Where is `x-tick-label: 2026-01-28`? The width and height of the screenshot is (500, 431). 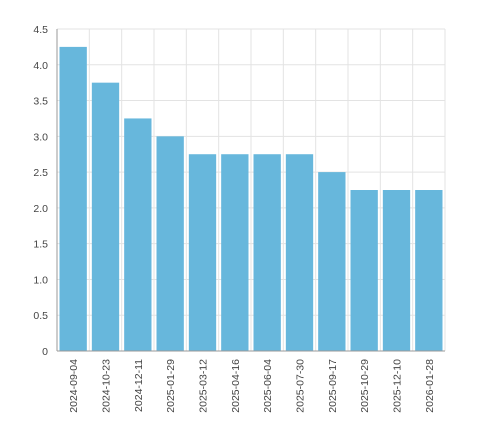
x-tick-label: 2026-01-28 is located at coordinates (430, 386).